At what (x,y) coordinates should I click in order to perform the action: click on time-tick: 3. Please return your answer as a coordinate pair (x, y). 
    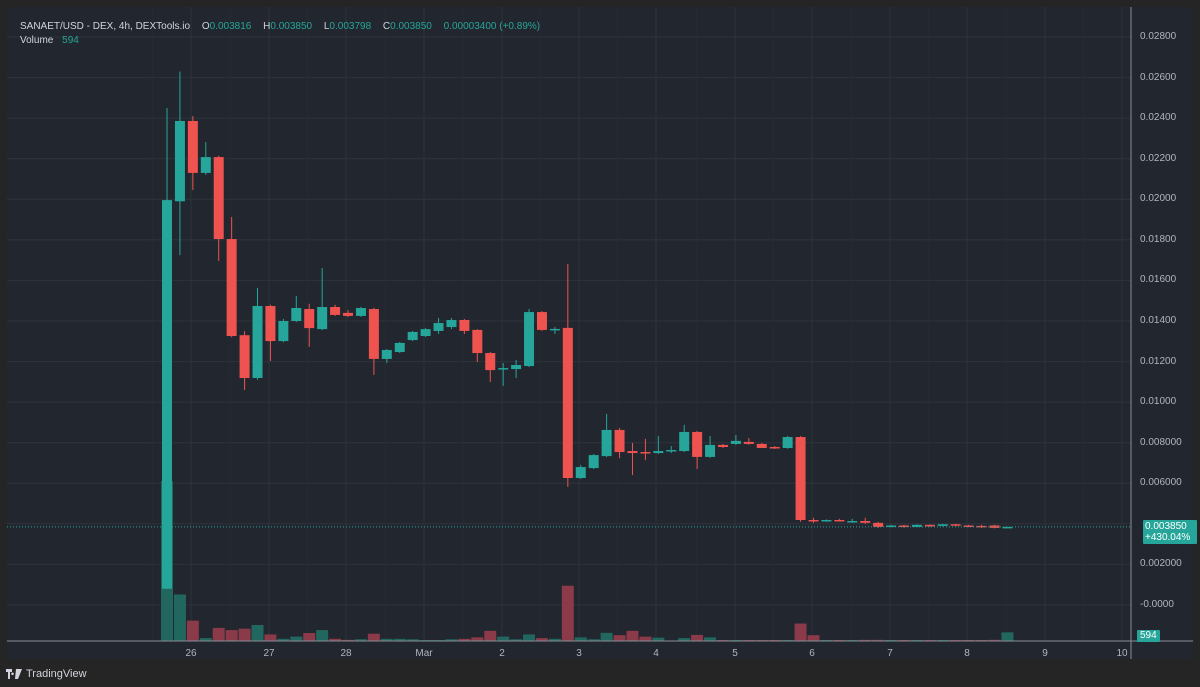
    Looking at the image, I should click on (579, 653).